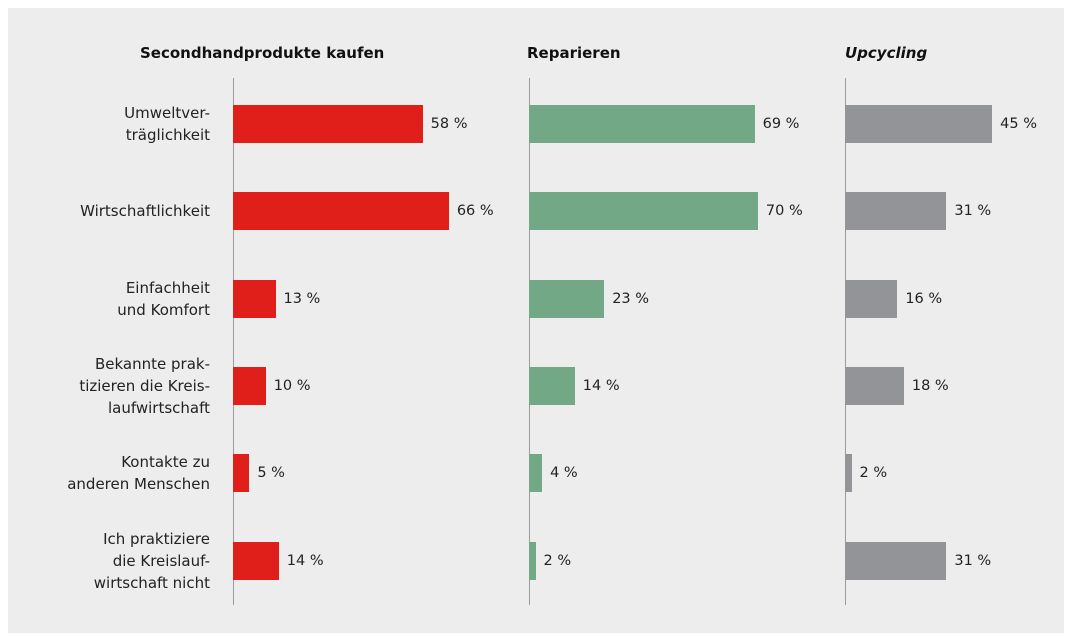 The image size is (1072, 641). Describe the element at coordinates (167, 124) in the screenshot. I see `category-label: Umweltver- träglichkeit` at that location.